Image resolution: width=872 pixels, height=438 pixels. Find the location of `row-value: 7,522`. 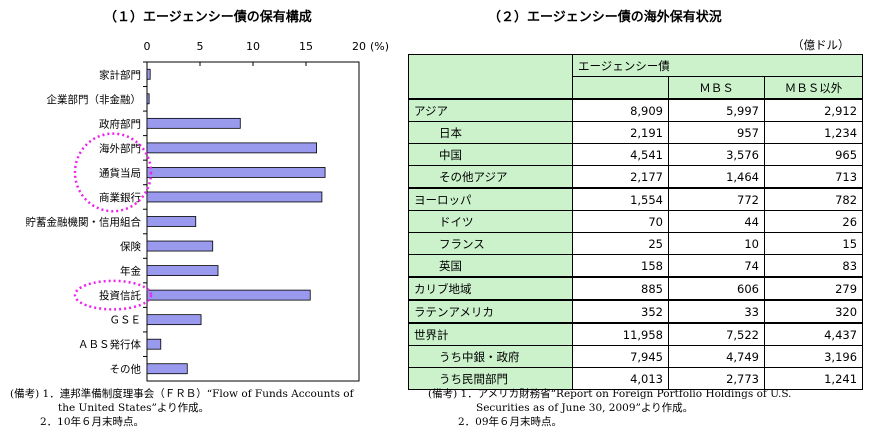

row-value: 7,522 is located at coordinates (716, 334).